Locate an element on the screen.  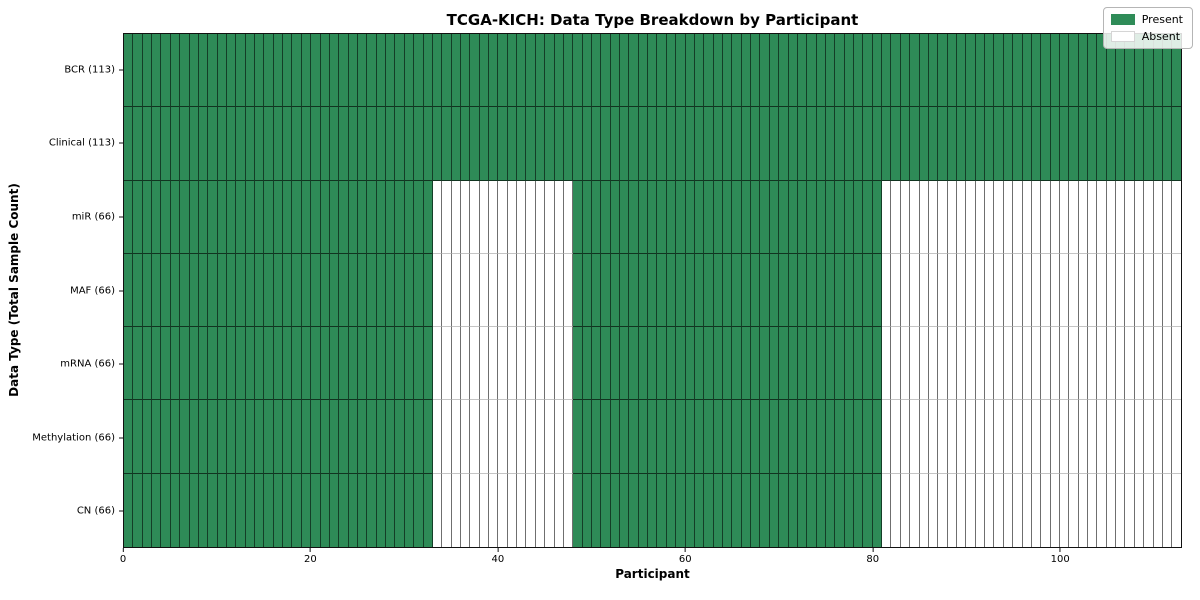
y-tick: mRNA (66) is located at coordinates (91, 364).